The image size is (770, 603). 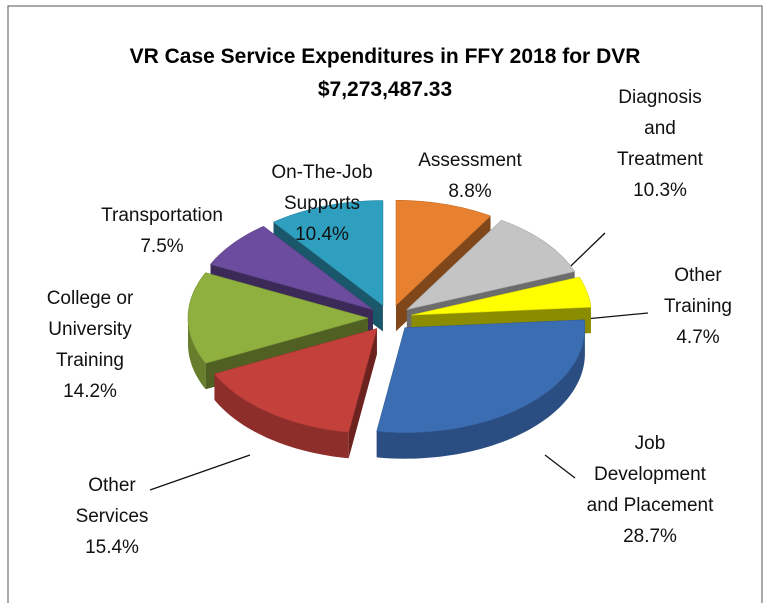 What do you see at coordinates (112, 501) in the screenshot?
I see `category-label: Other Services` at bounding box center [112, 501].